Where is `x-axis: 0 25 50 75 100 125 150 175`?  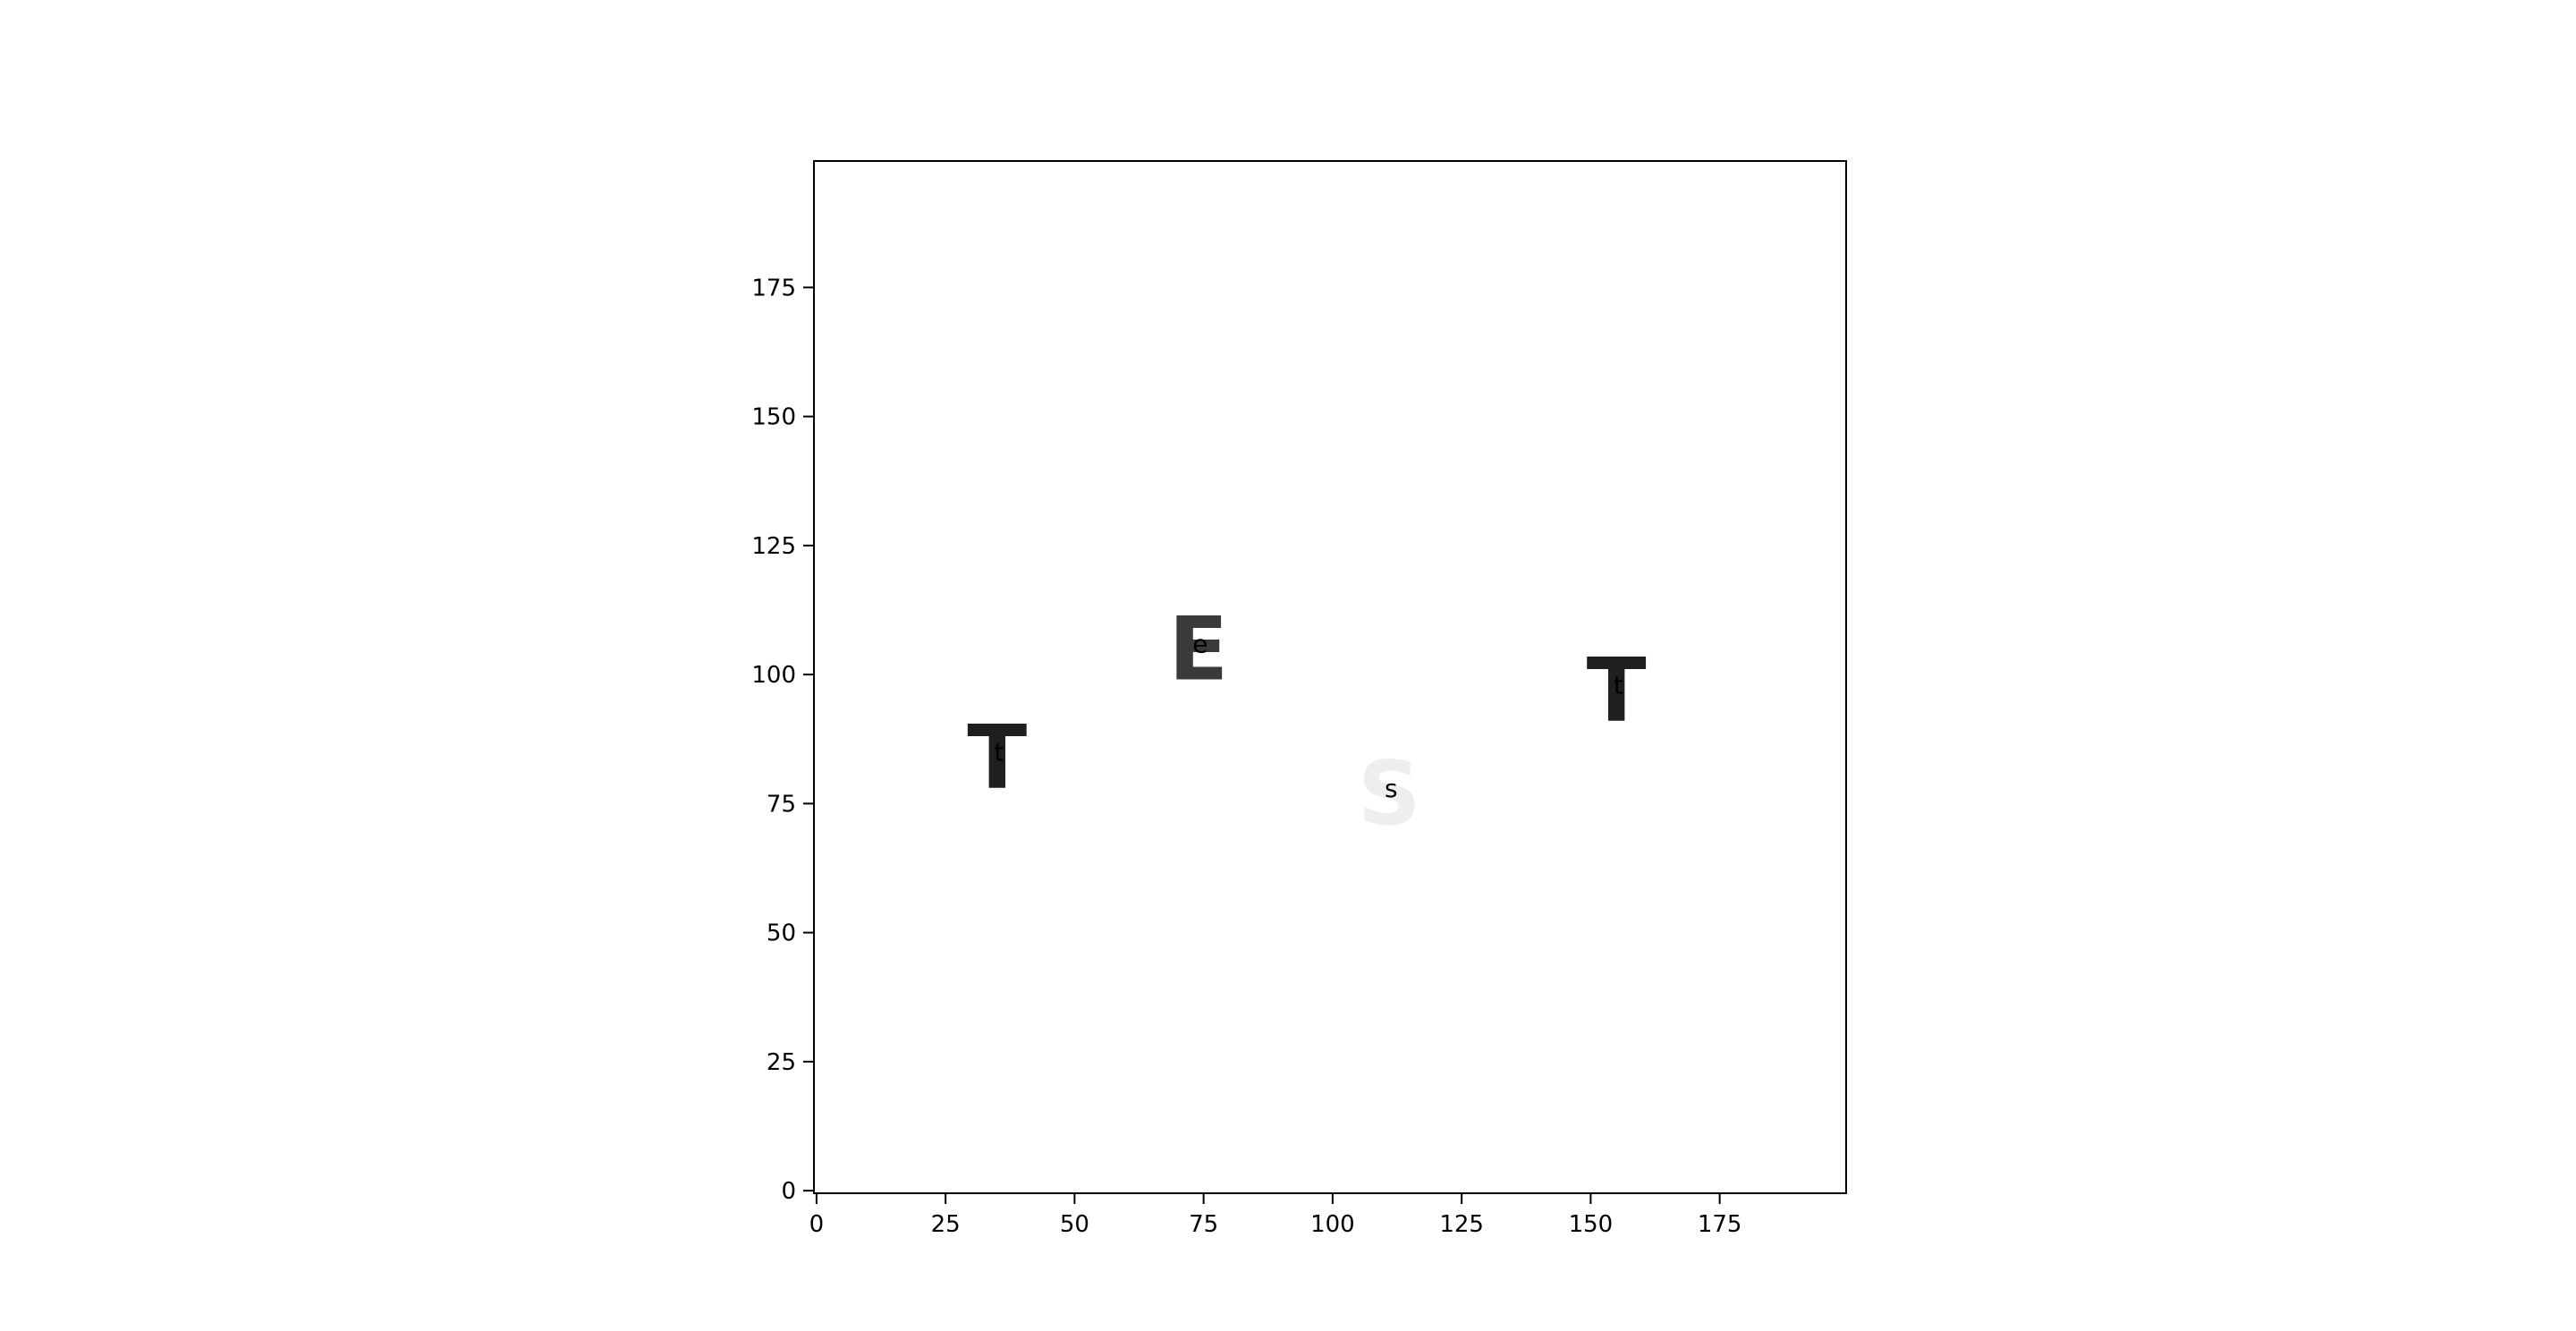
x-axis: 0 25 50 75 100 125 150 175 is located at coordinates (1275, 1216).